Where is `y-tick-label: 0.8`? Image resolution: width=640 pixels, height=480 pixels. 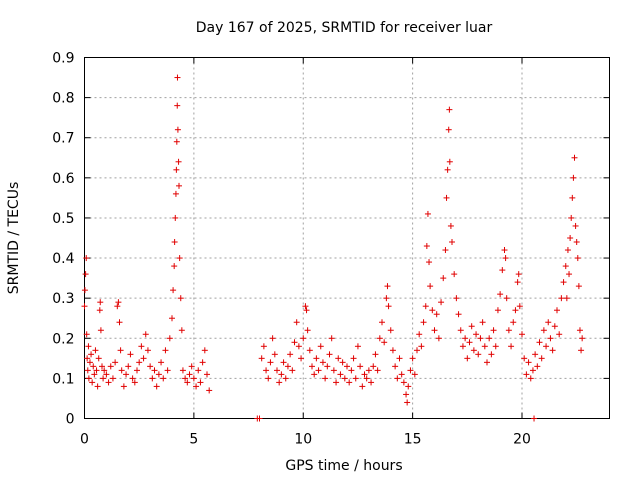
y-tick-label: 0.8 is located at coordinates (63, 99).